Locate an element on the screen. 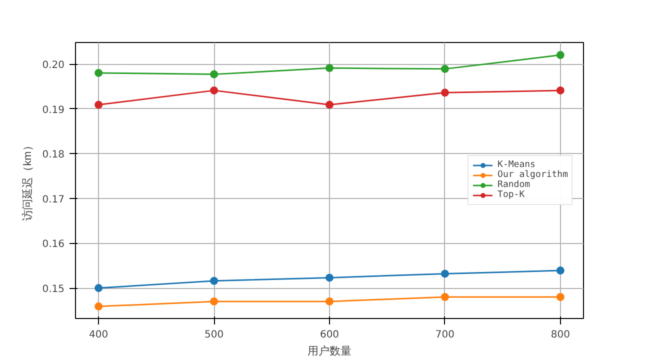 The height and width of the screenshot is (360, 648). y-tick-label: 0.15 is located at coordinates (53, 290).